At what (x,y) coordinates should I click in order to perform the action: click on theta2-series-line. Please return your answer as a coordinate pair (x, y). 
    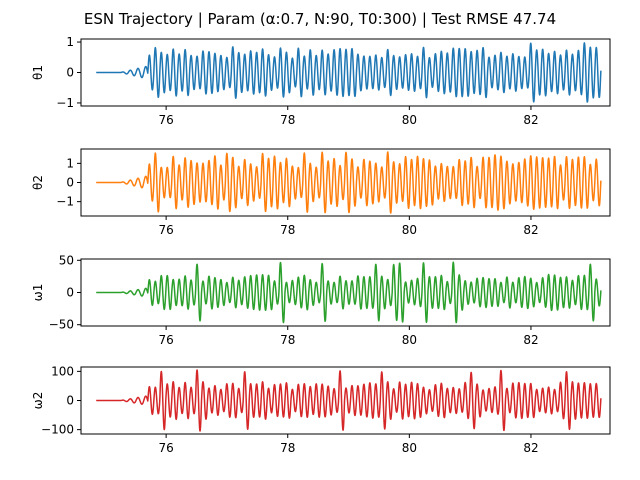
    Looking at the image, I should click on (348, 182).